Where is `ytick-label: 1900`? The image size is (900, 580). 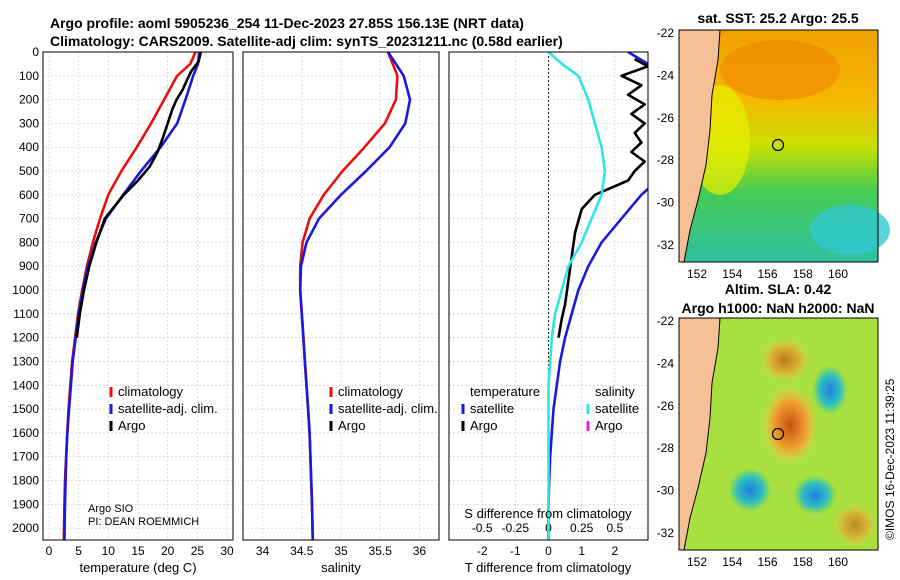
ytick-label: 1900 is located at coordinates (25, 504).